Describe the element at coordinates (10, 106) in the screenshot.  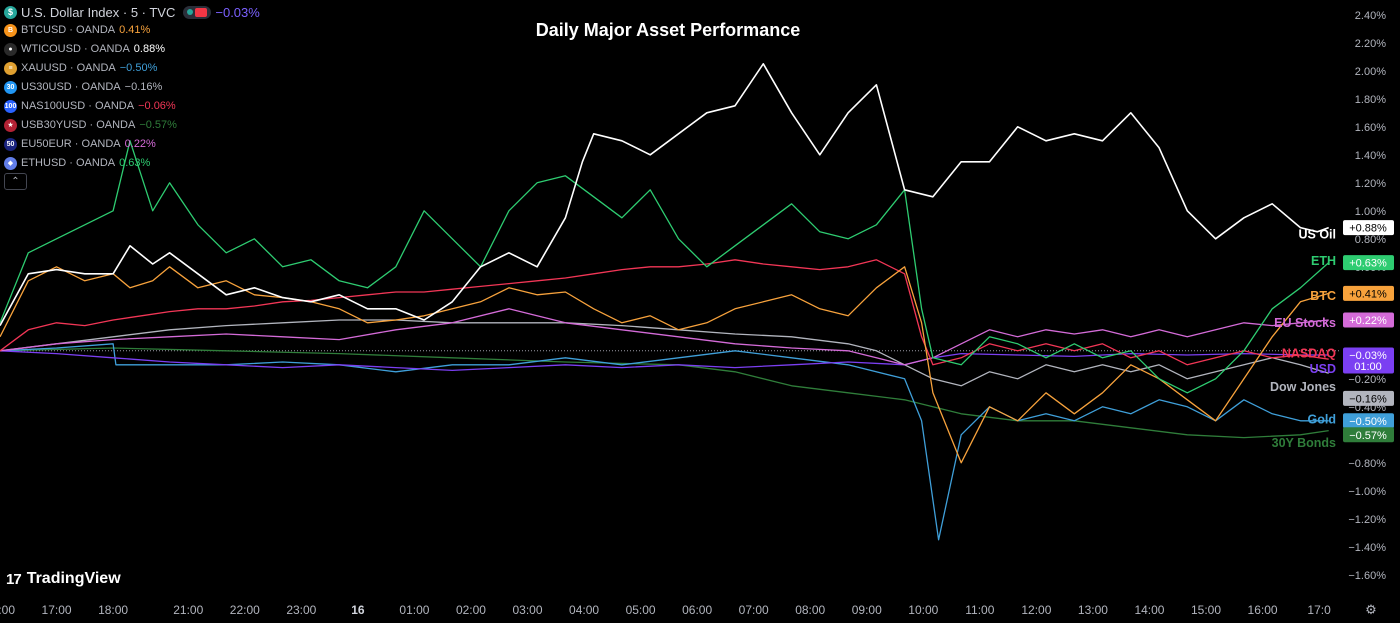
I see `nas100-icon: 100` at that location.